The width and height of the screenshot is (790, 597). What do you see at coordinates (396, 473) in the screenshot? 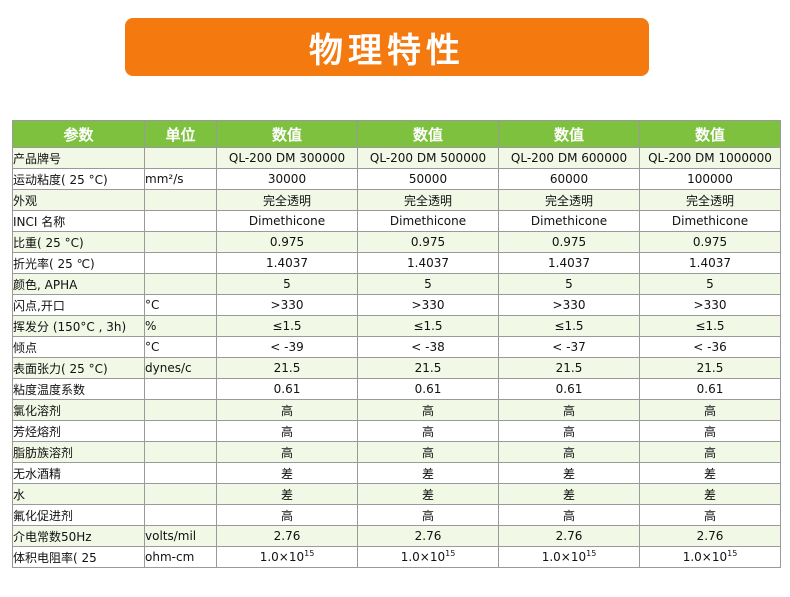
I see `table-row: 无水酒精 差 差 差 差` at bounding box center [396, 473].